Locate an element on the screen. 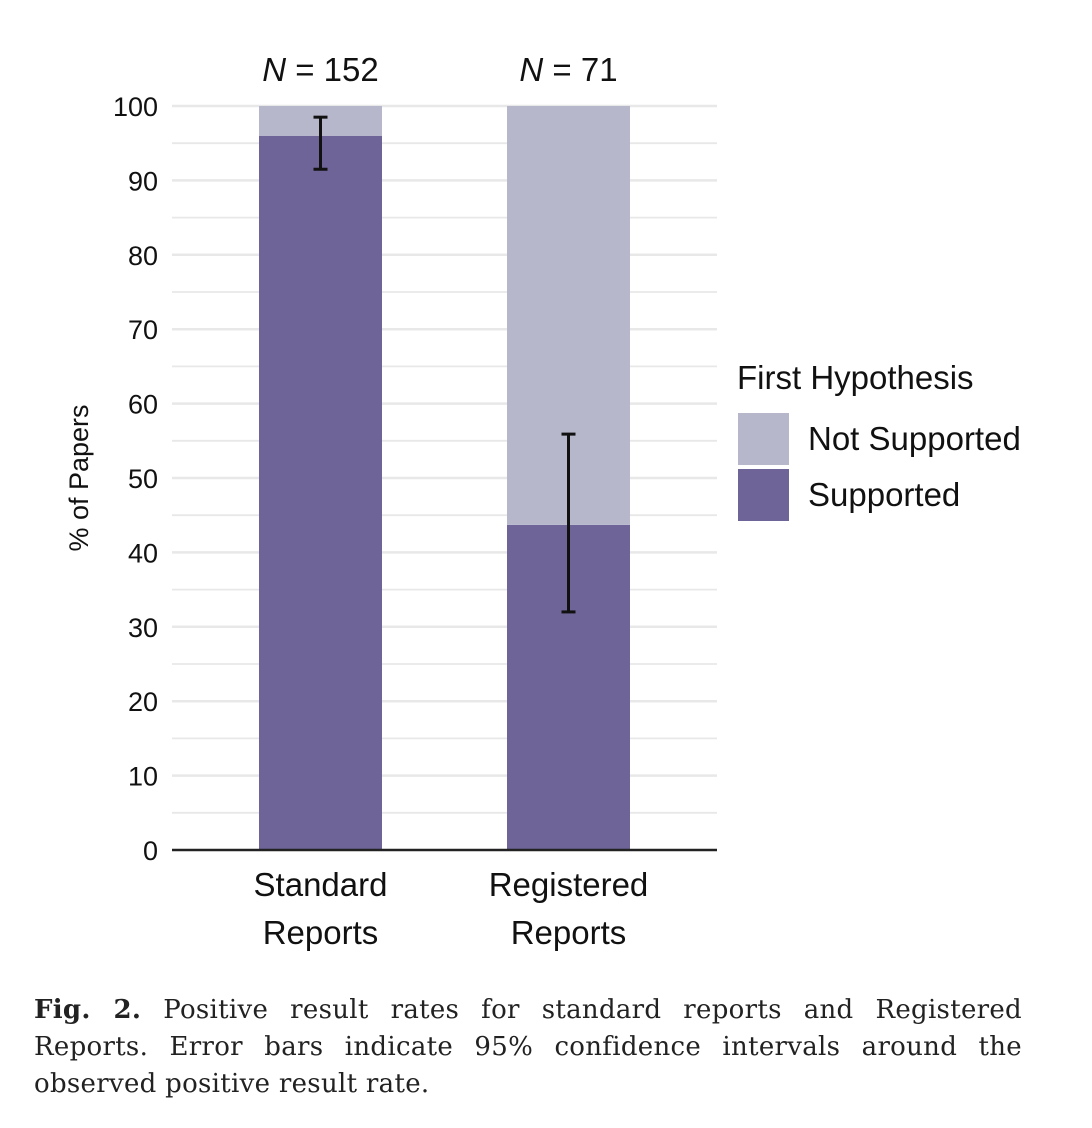 The image size is (1092, 1128). x-category-label: Registered is located at coordinates (569, 884).